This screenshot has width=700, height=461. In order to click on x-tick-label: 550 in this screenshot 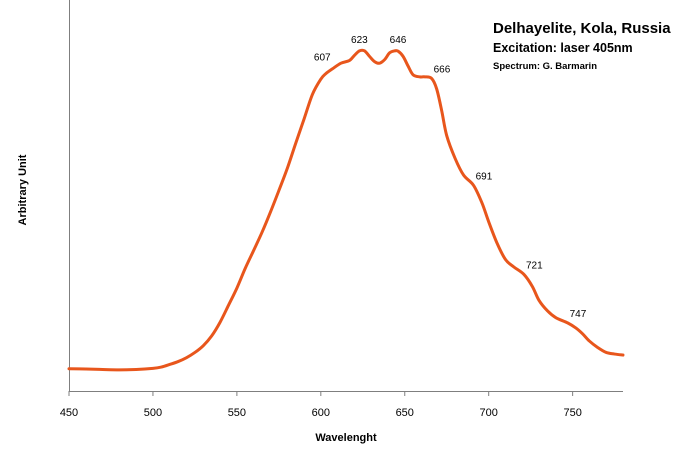, I will do `click(237, 413)`.